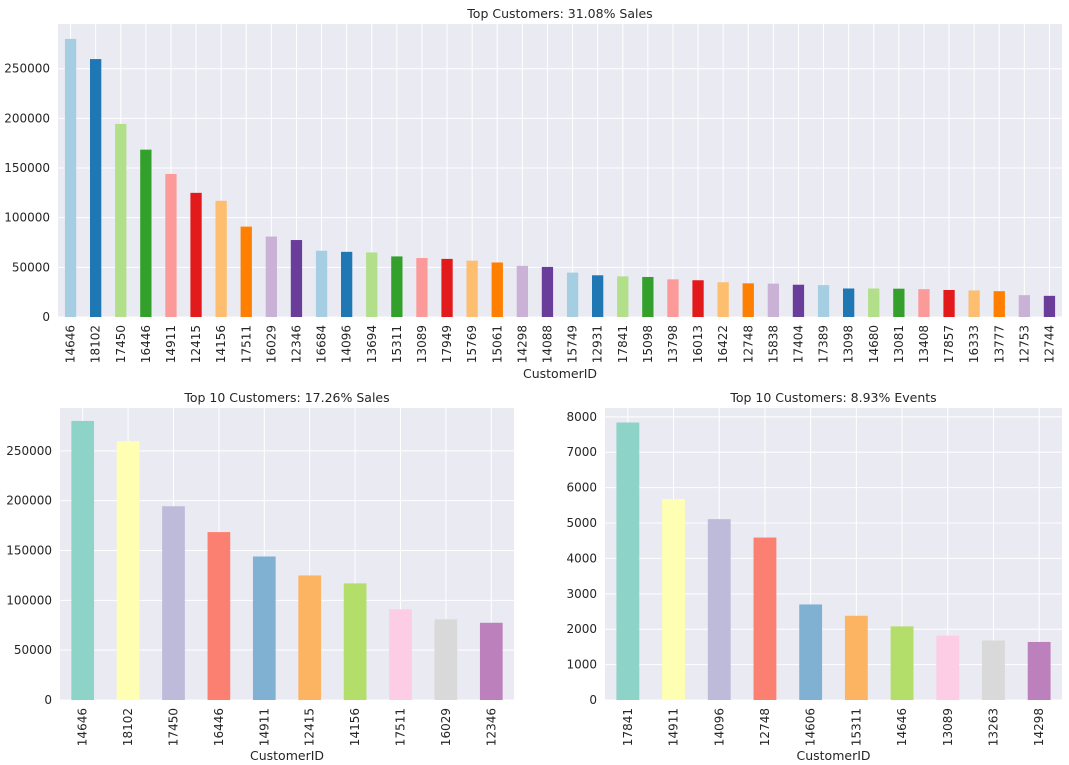  Describe the element at coordinates (46, 317) in the screenshot. I see `y-tick-label: 0` at that location.